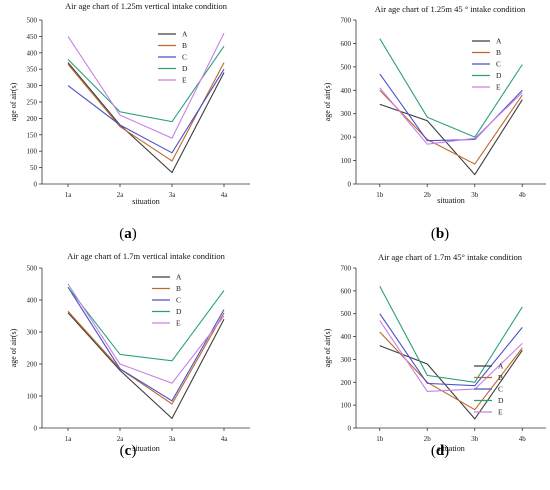 The height and width of the screenshot is (490, 550). I want to click on x-tick-label: 3a, so click(173, 439).